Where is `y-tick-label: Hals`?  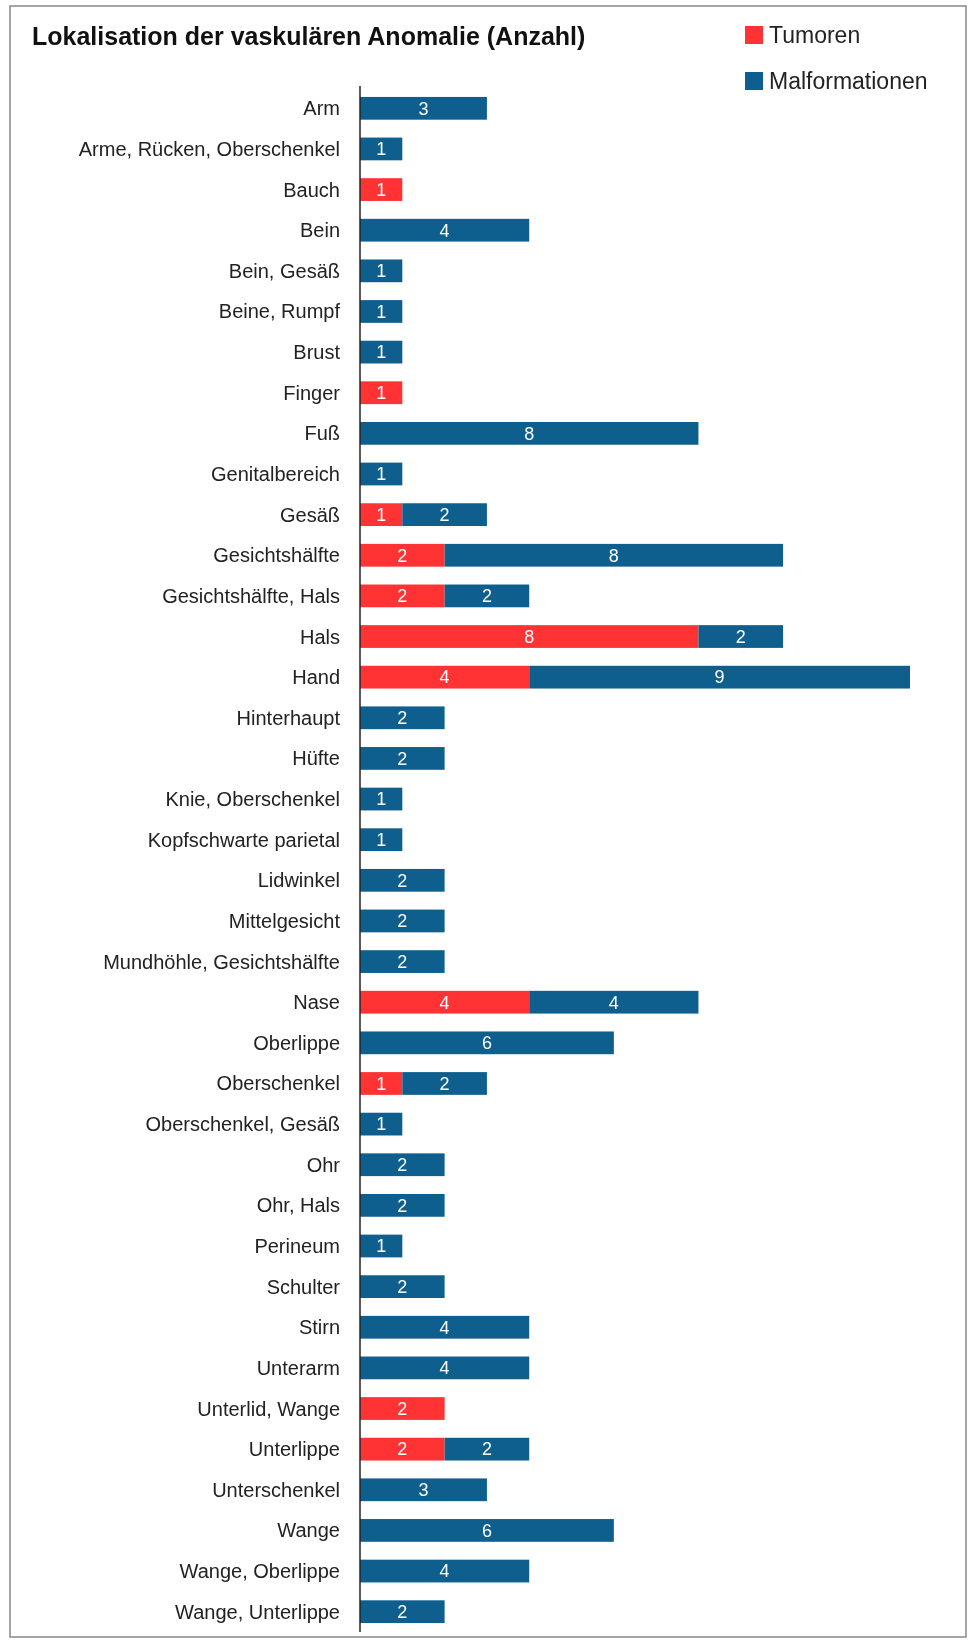 y-tick-label: Hals is located at coordinates (319, 636).